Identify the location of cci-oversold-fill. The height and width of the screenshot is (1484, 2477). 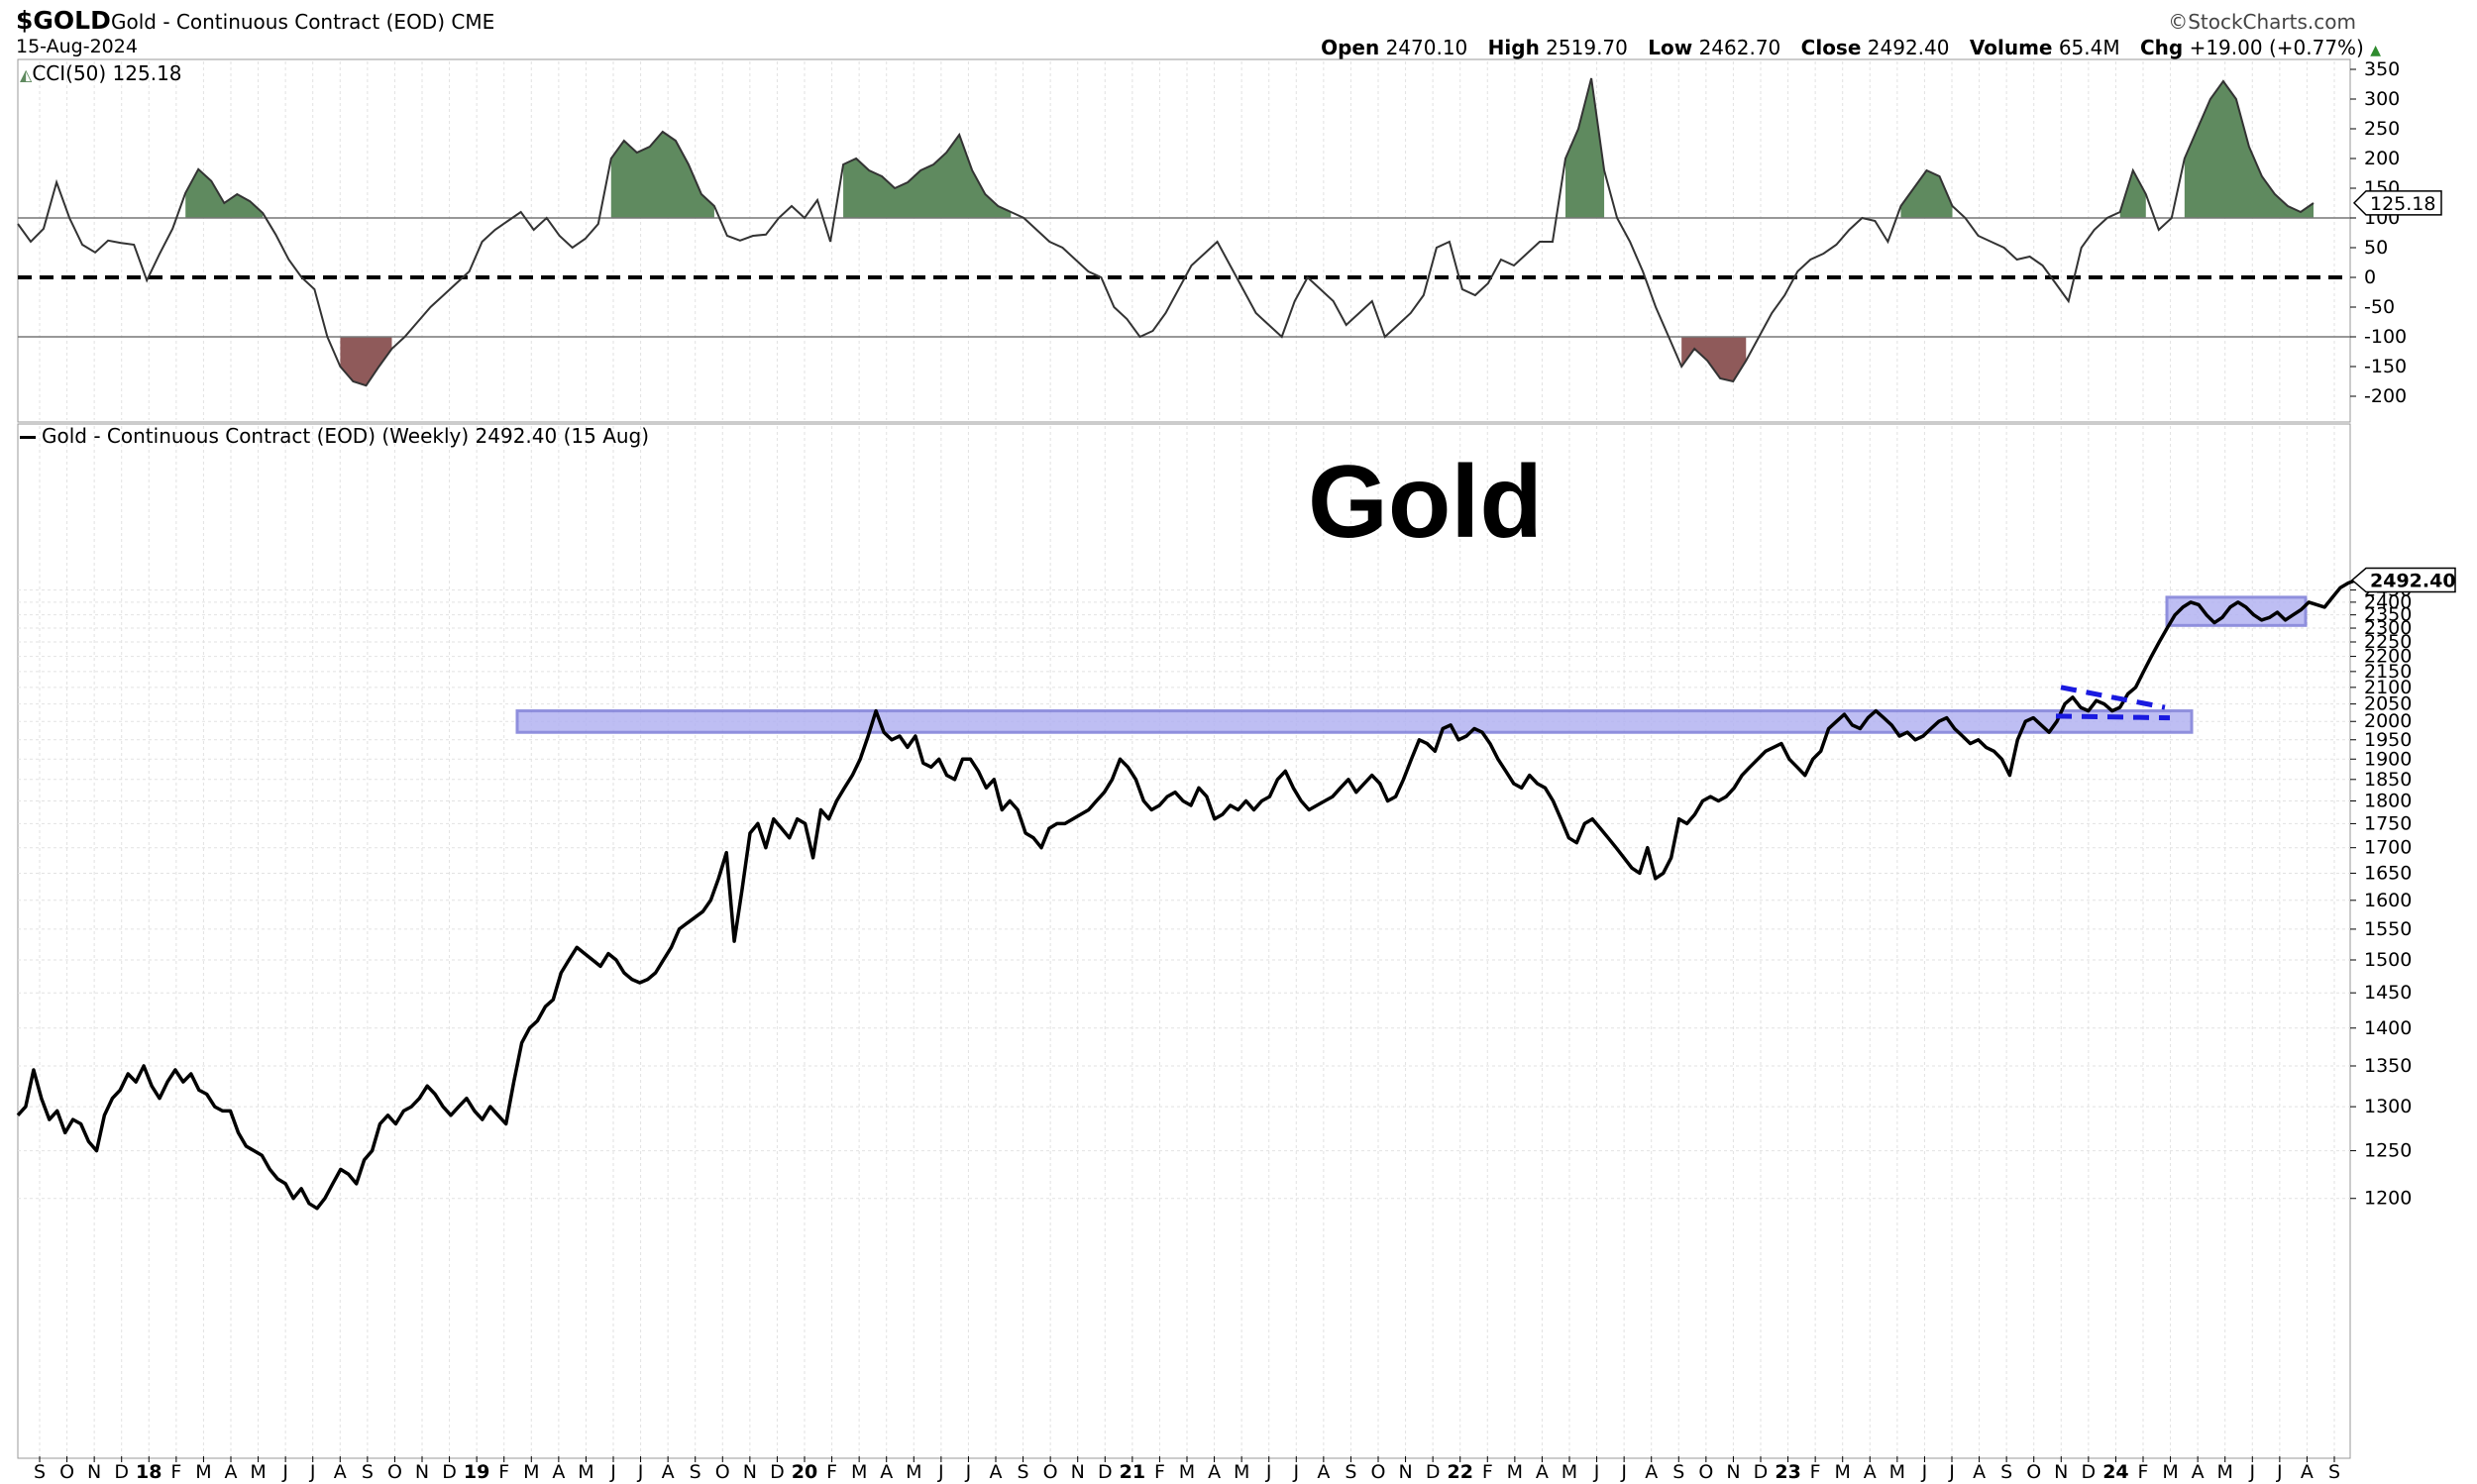
(366, 362).